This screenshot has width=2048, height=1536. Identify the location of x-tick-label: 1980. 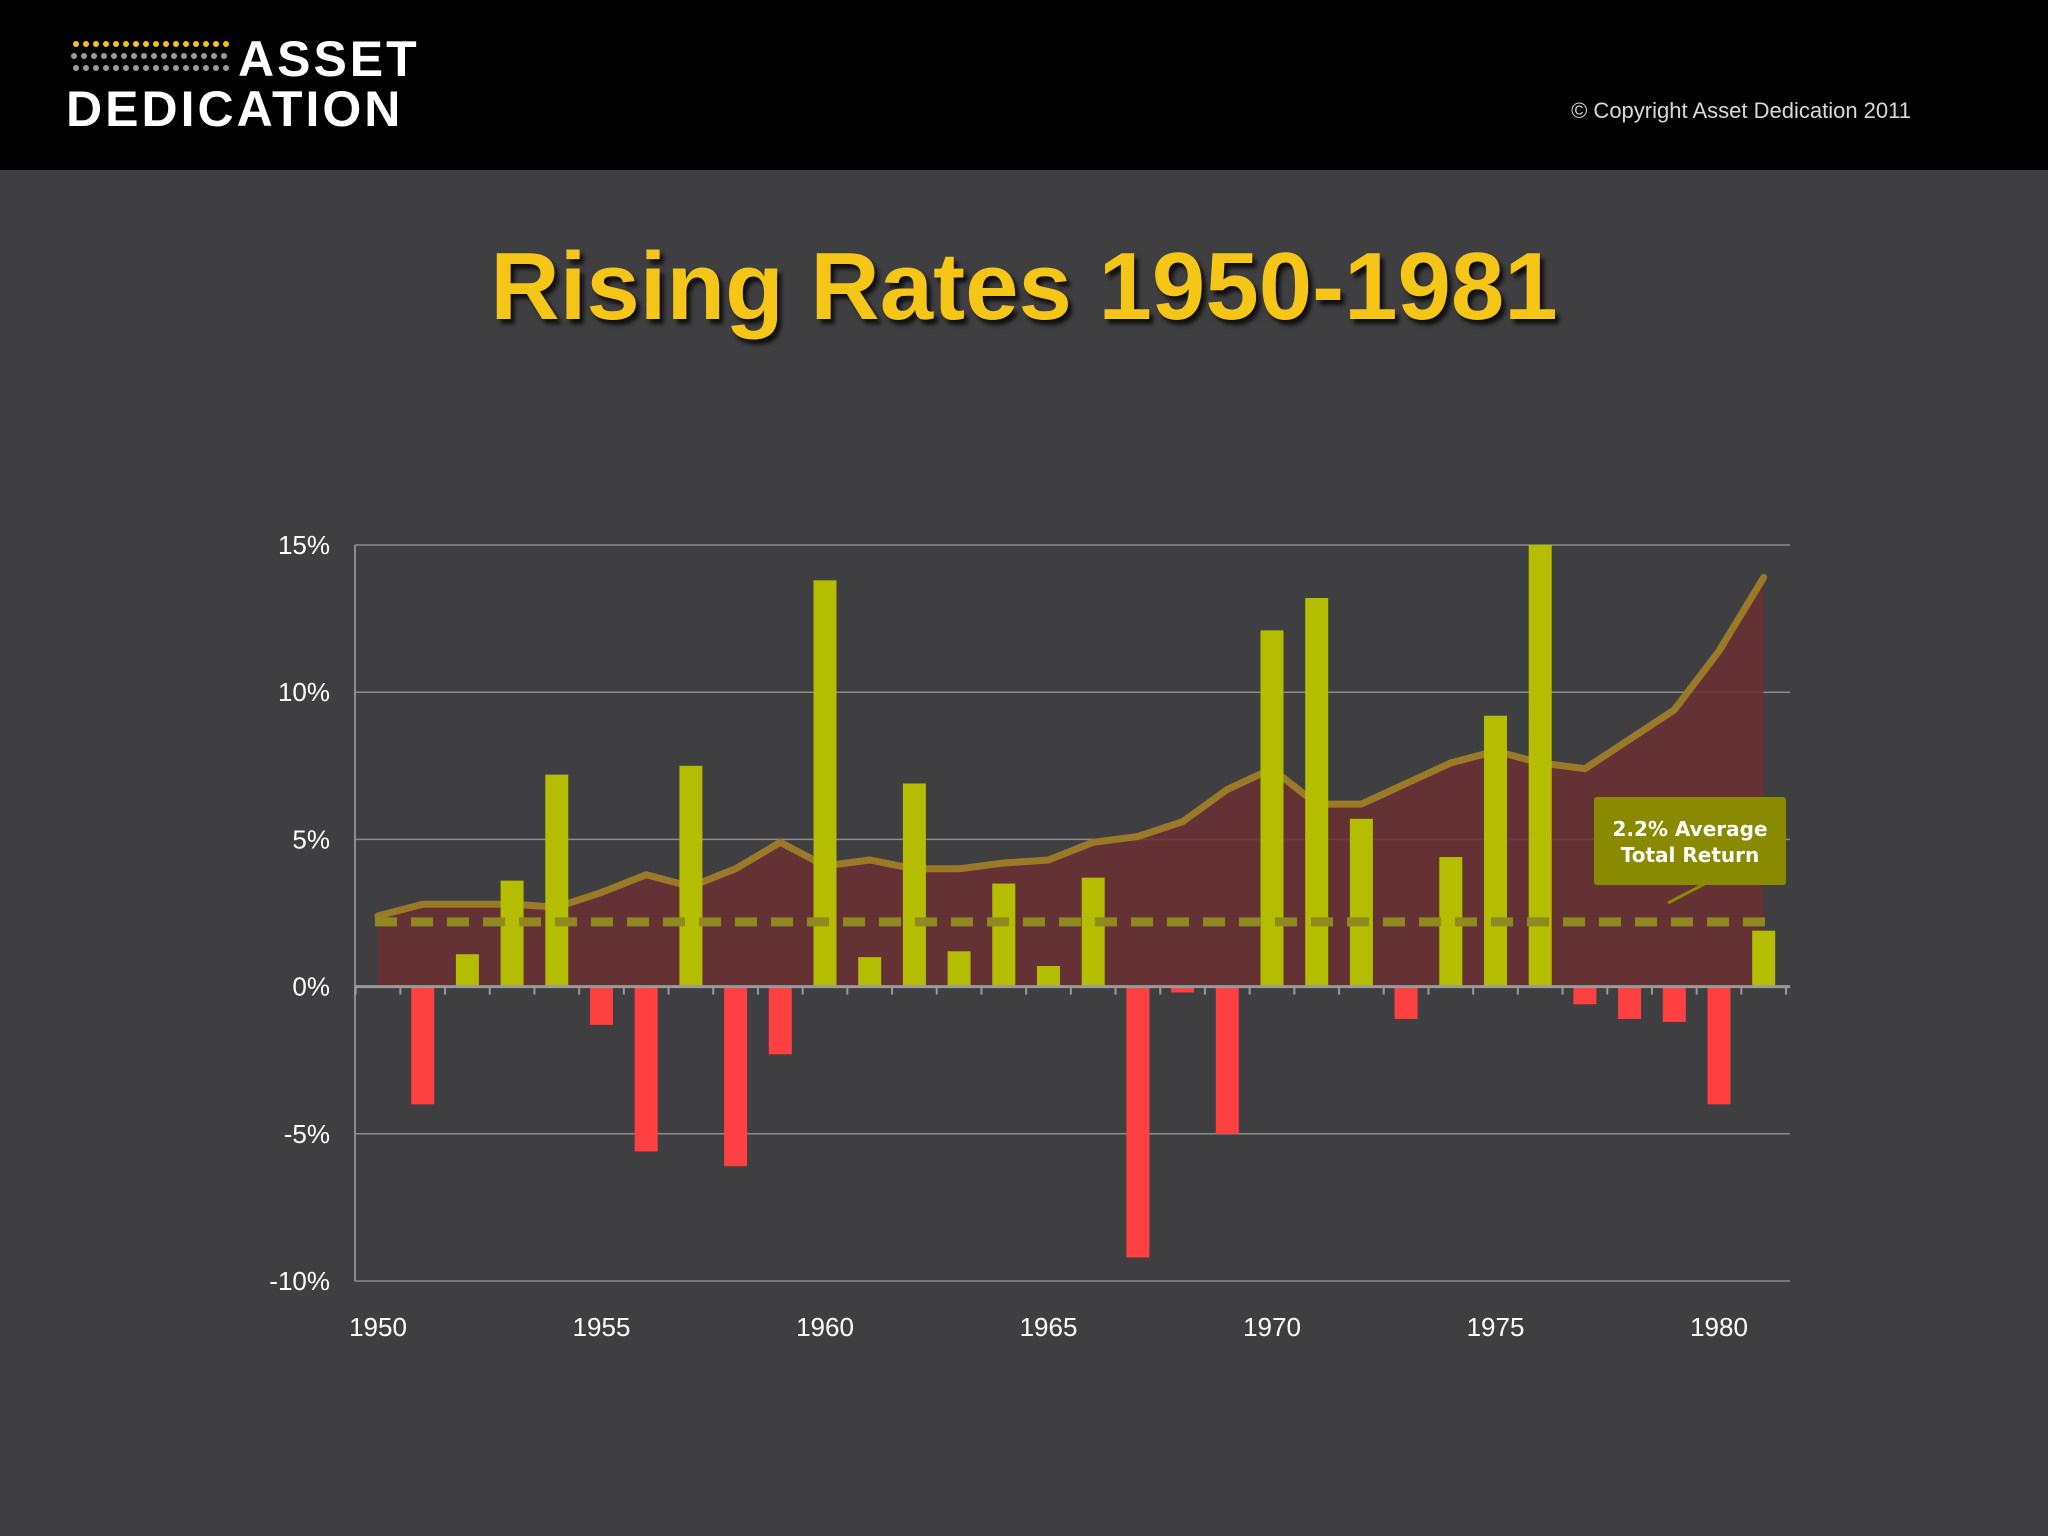
(1719, 1327).